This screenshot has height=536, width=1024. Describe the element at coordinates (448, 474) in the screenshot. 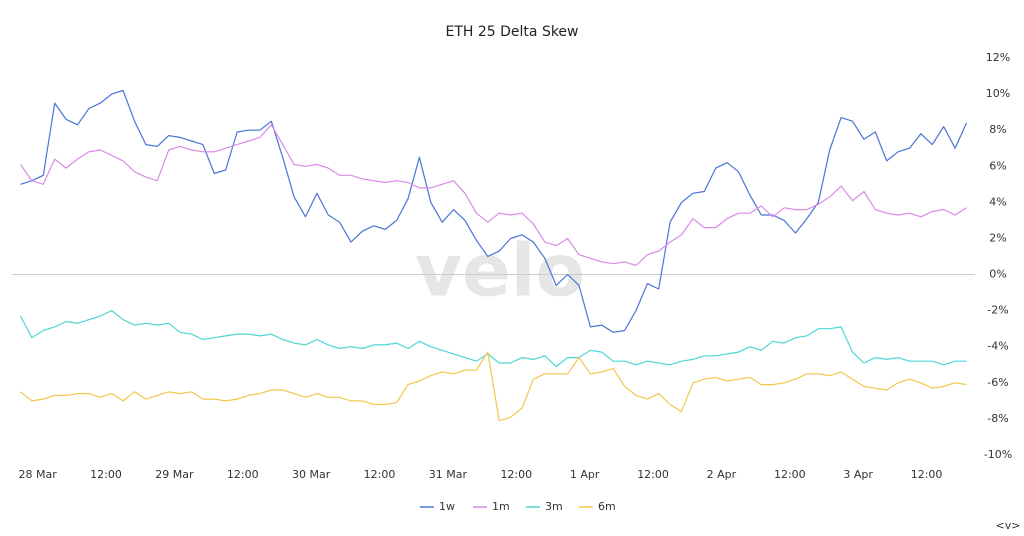

I see `x-tick-label: 31 Mar` at that location.